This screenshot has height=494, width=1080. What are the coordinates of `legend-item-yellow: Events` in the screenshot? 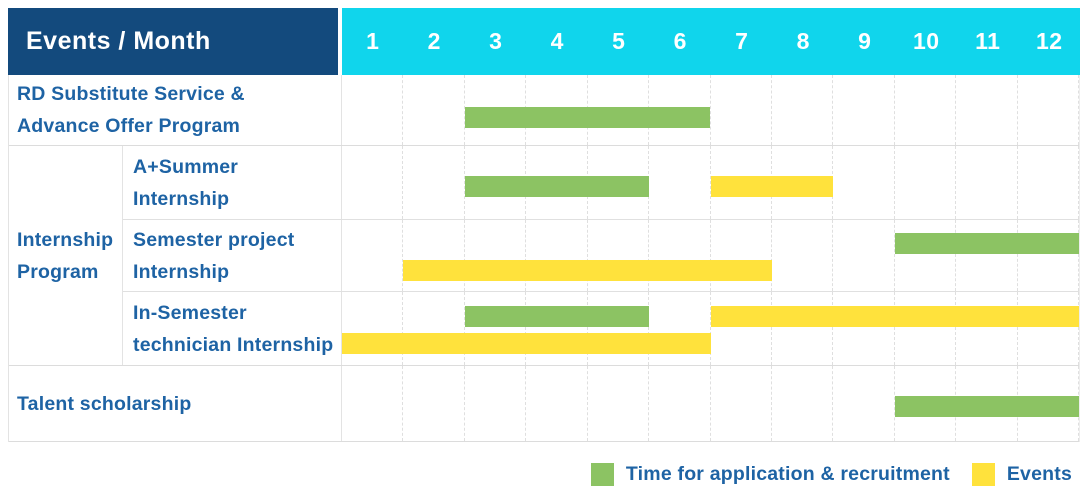 It's located at (1021, 474).